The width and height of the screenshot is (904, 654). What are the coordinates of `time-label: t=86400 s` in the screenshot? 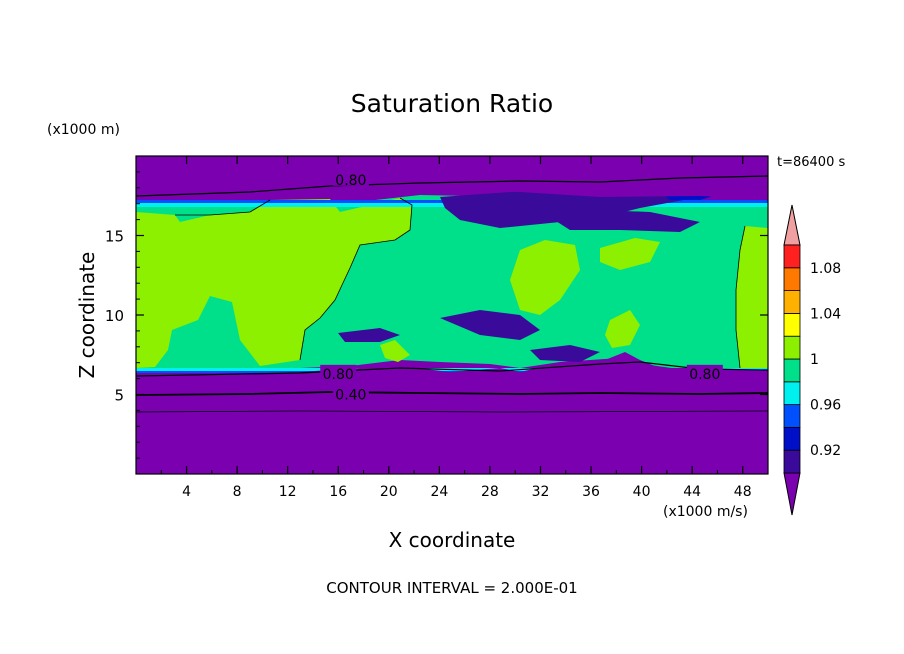 It's located at (811, 162).